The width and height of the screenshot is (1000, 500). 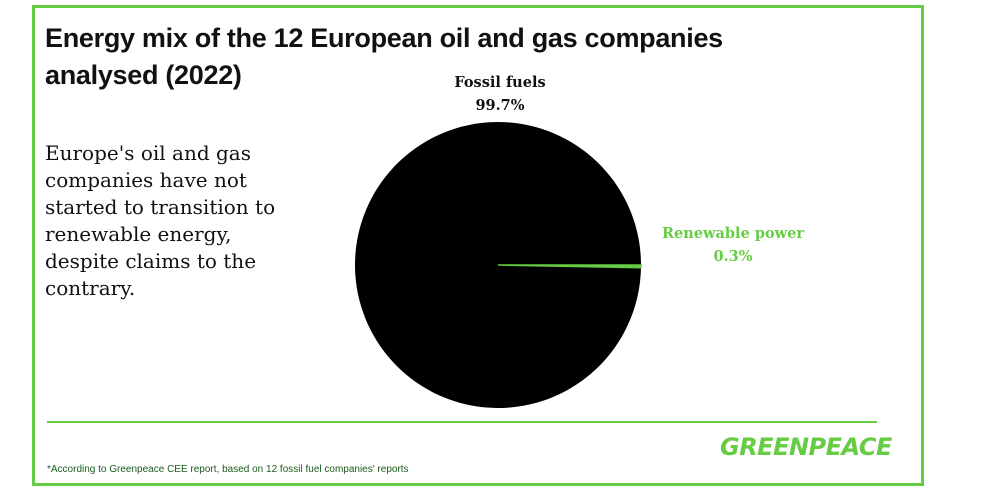 I want to click on pie-slice-renewable-power, so click(x=569, y=266).